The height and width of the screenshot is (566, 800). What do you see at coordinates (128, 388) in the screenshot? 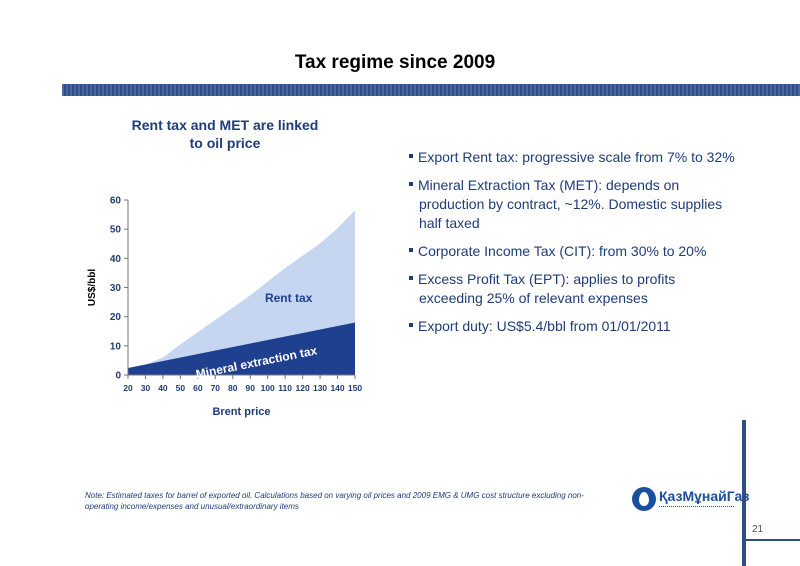
I see `x-tick-label: 20` at bounding box center [128, 388].